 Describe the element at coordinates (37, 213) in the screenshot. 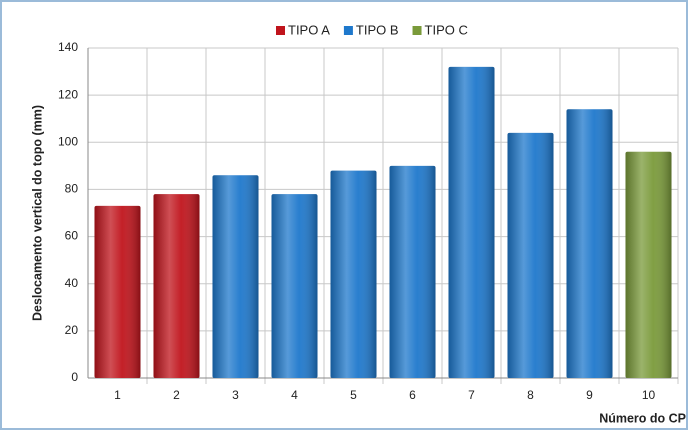

I see `y-axis-label: Deslocamento vertical do topo (mm)` at that location.